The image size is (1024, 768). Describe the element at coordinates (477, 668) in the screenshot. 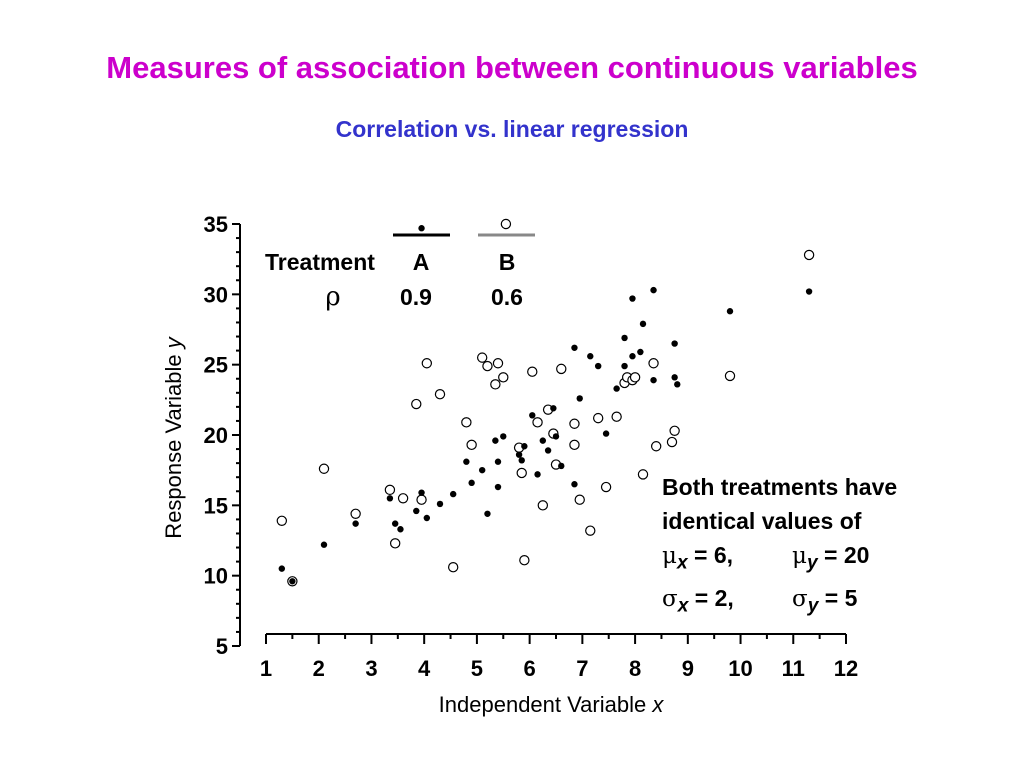

I see `x-tick-label: 5` at that location.